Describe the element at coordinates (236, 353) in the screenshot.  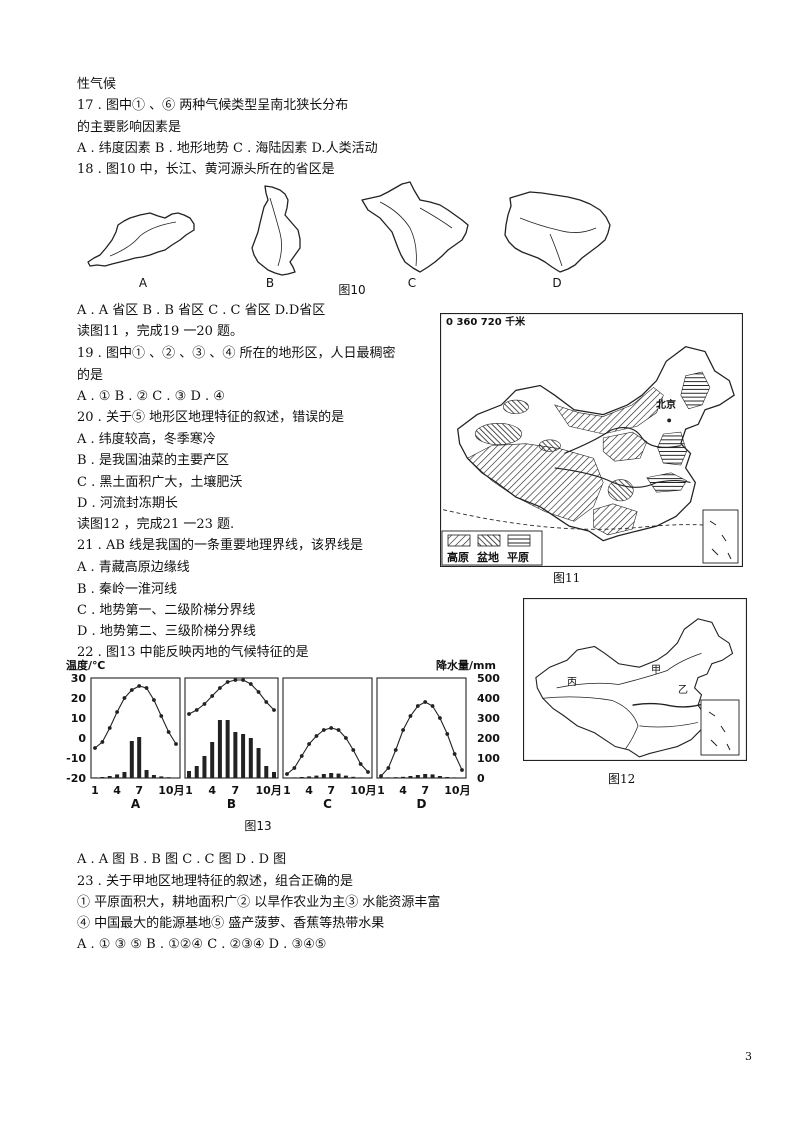
I see `q19-stem: 19 . 图中① 、② 、③ 、④ 所在的地形区，人日最稠密` at that location.